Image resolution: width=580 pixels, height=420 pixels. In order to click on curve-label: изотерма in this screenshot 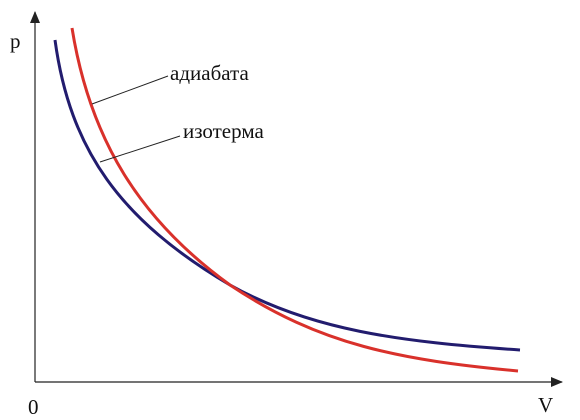, I will do `click(223, 131)`.